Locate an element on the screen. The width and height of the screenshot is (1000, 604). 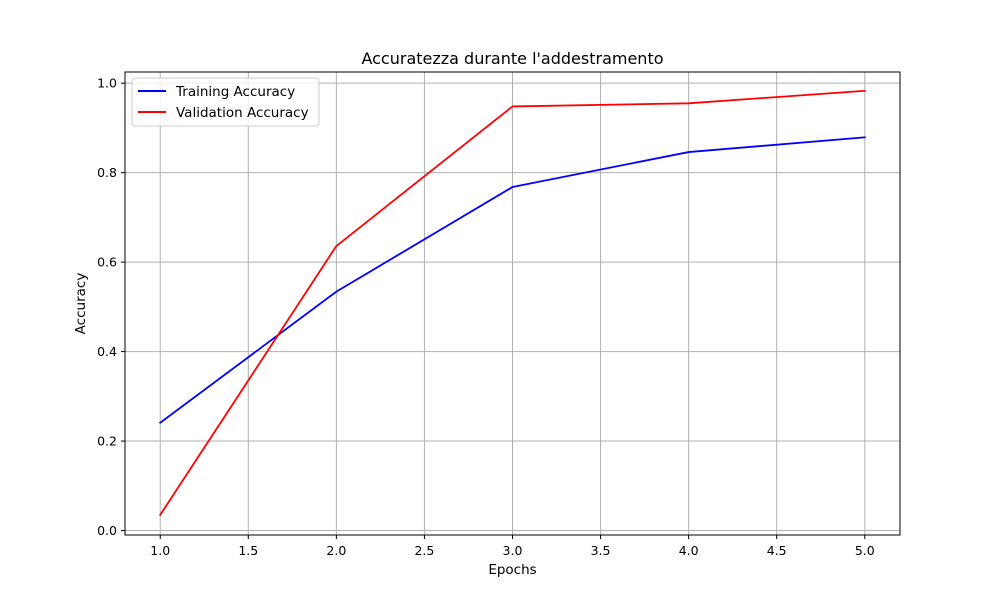
x-tick-label: 2.0 is located at coordinates (336, 550).